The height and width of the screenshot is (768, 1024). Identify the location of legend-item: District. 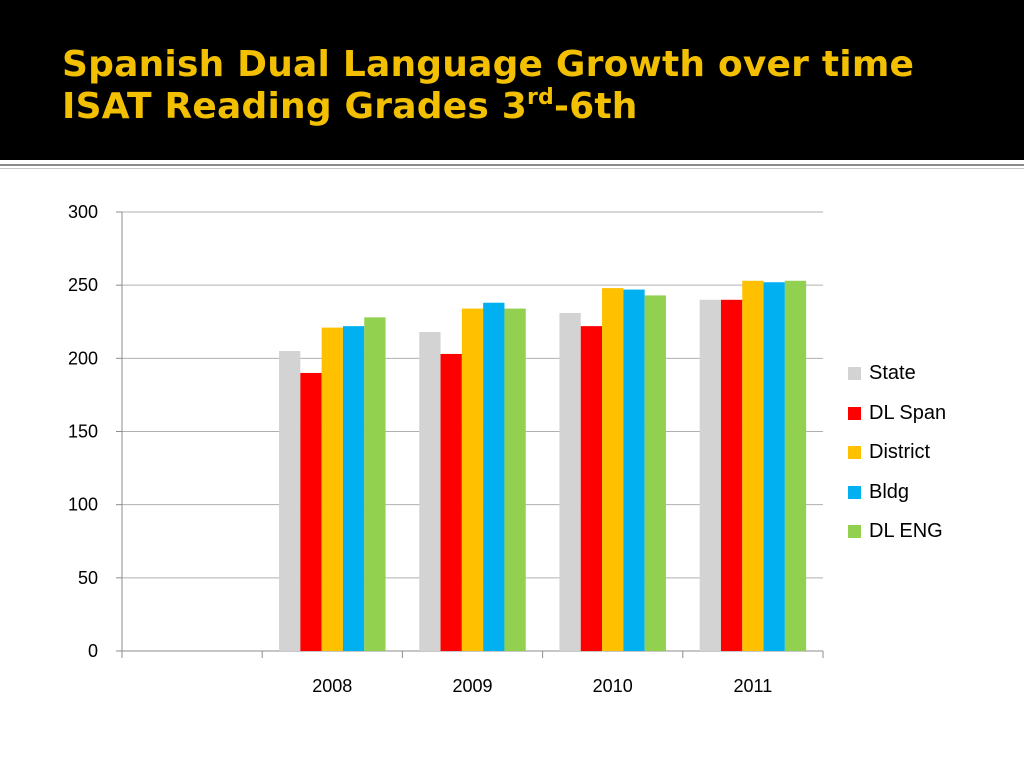
(897, 453).